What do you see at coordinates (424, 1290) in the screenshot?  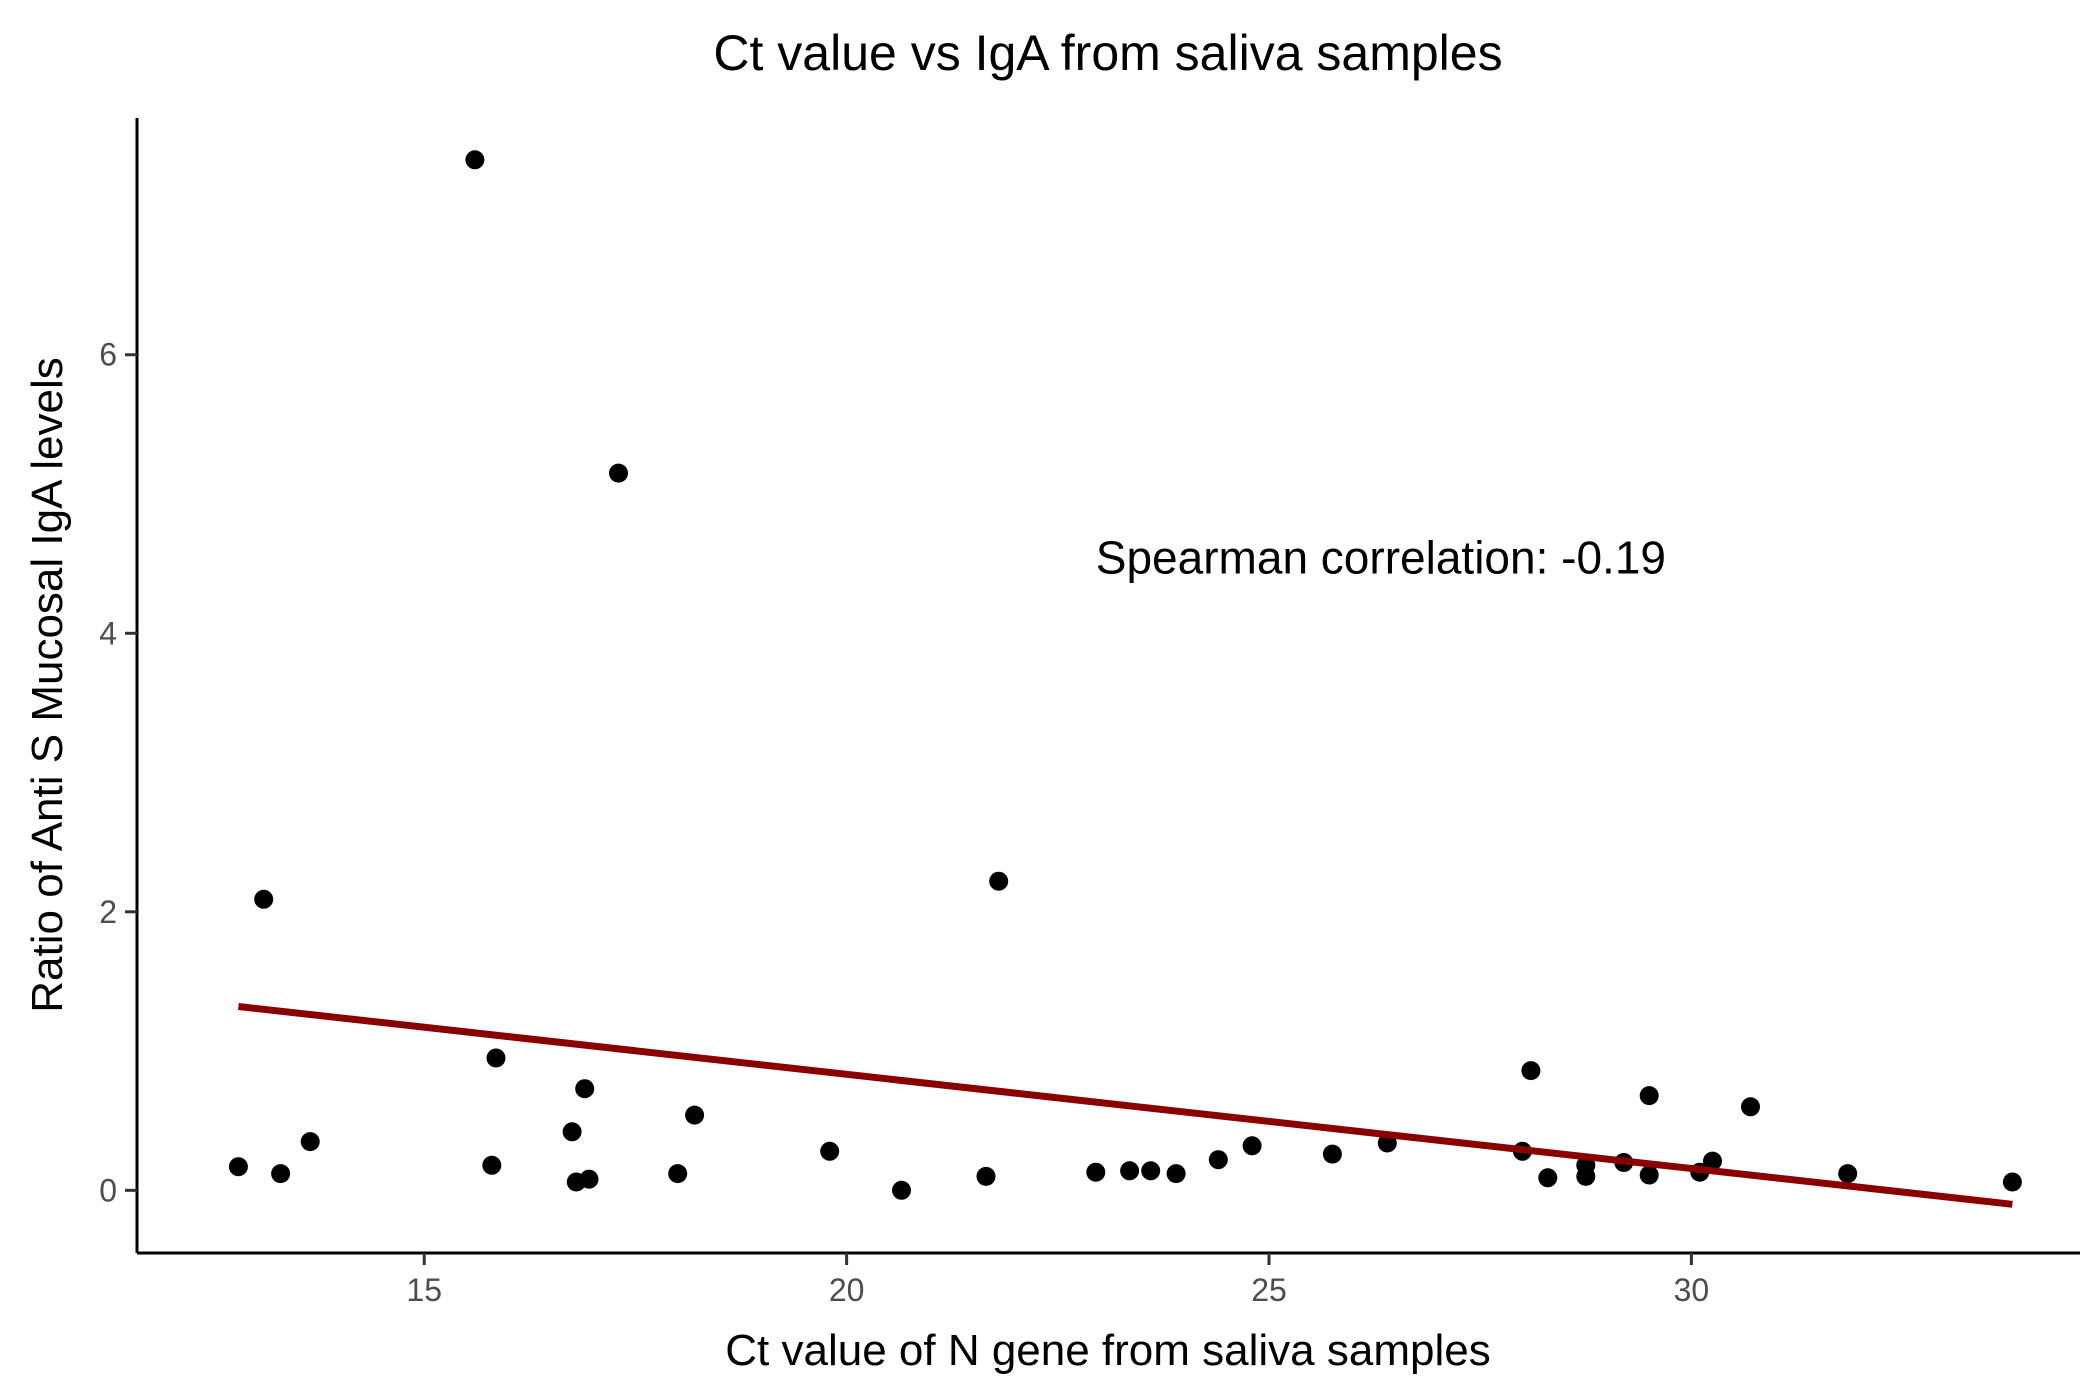 I see `x-tick-label: 15` at bounding box center [424, 1290].